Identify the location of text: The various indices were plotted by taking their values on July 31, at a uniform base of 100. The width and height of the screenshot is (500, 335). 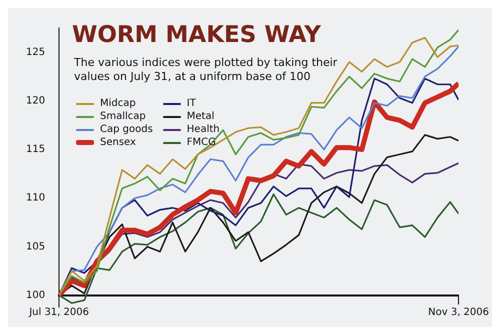
(206, 70).